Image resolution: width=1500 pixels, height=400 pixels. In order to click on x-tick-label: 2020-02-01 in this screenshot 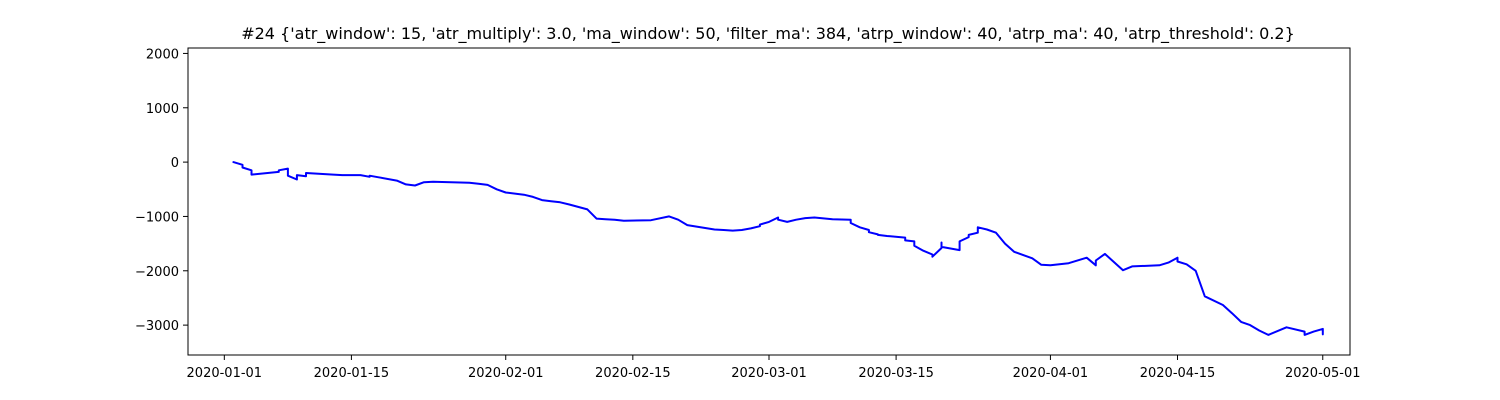, I will do `click(506, 373)`.